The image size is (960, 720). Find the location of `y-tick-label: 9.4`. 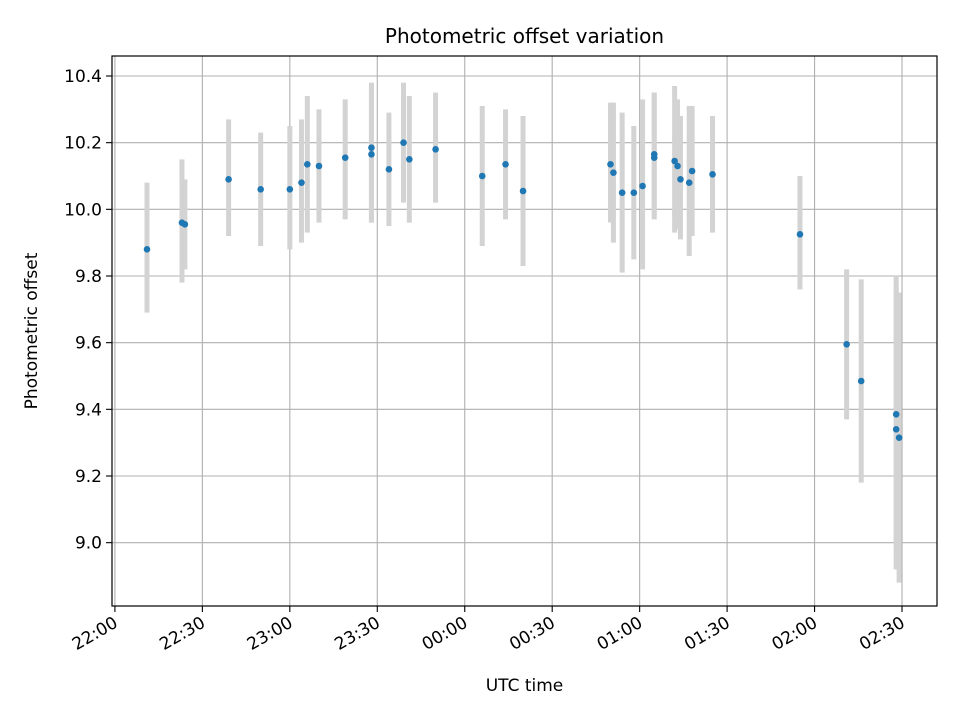

y-tick-label: 9.4 is located at coordinates (88, 410).